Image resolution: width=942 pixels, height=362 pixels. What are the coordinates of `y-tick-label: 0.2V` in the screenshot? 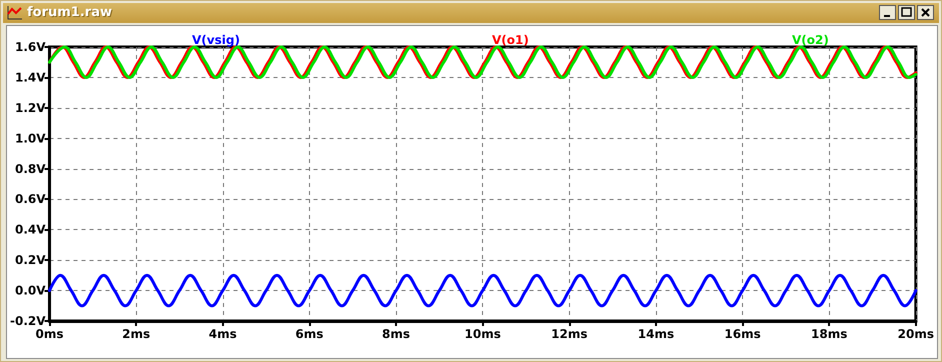 It's located at (30, 260).